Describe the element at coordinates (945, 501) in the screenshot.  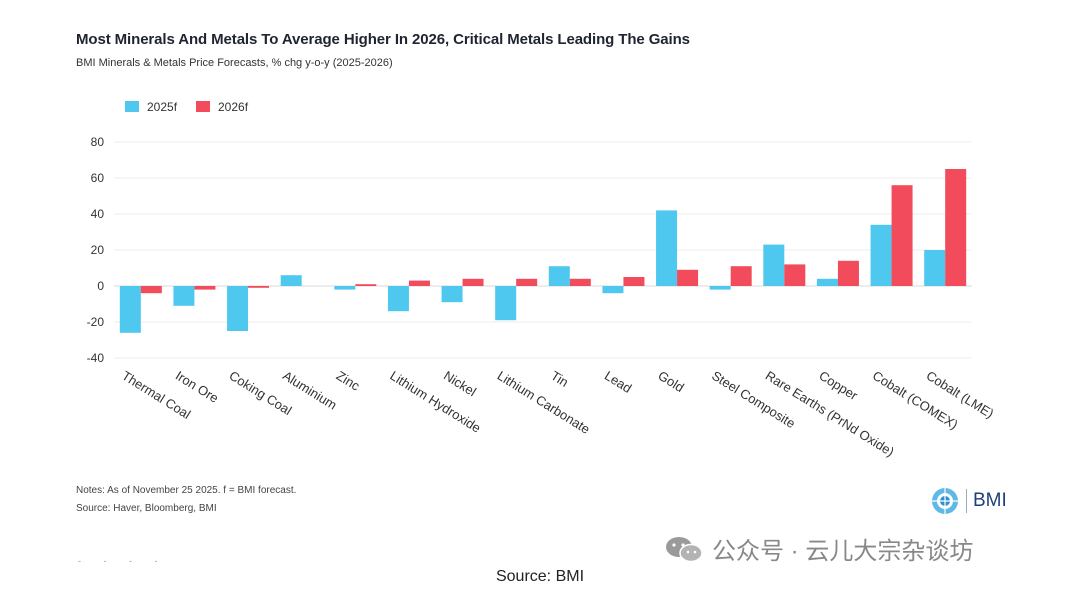
I see `globe-icon` at that location.